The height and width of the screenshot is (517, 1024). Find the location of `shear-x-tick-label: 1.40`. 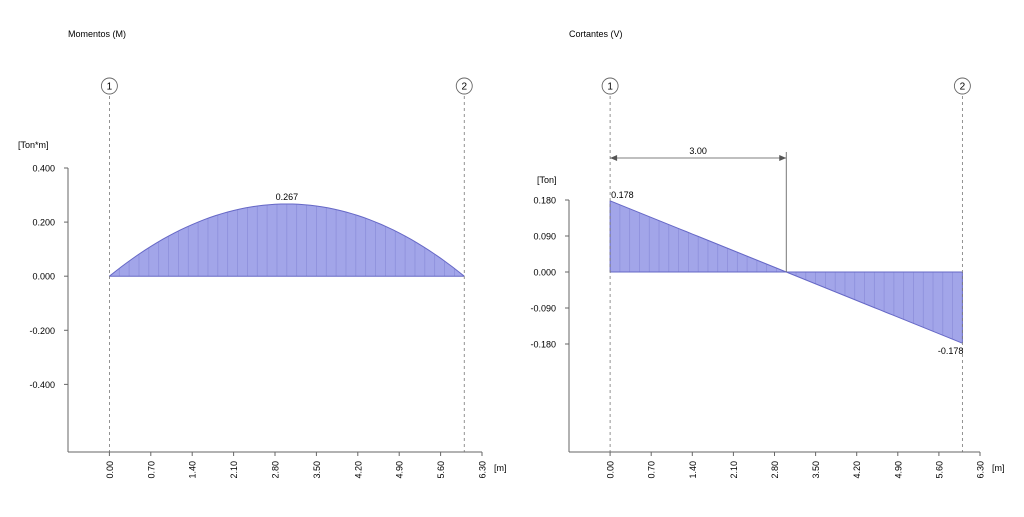

shear-x-tick-label: 1.40 is located at coordinates (693, 470).